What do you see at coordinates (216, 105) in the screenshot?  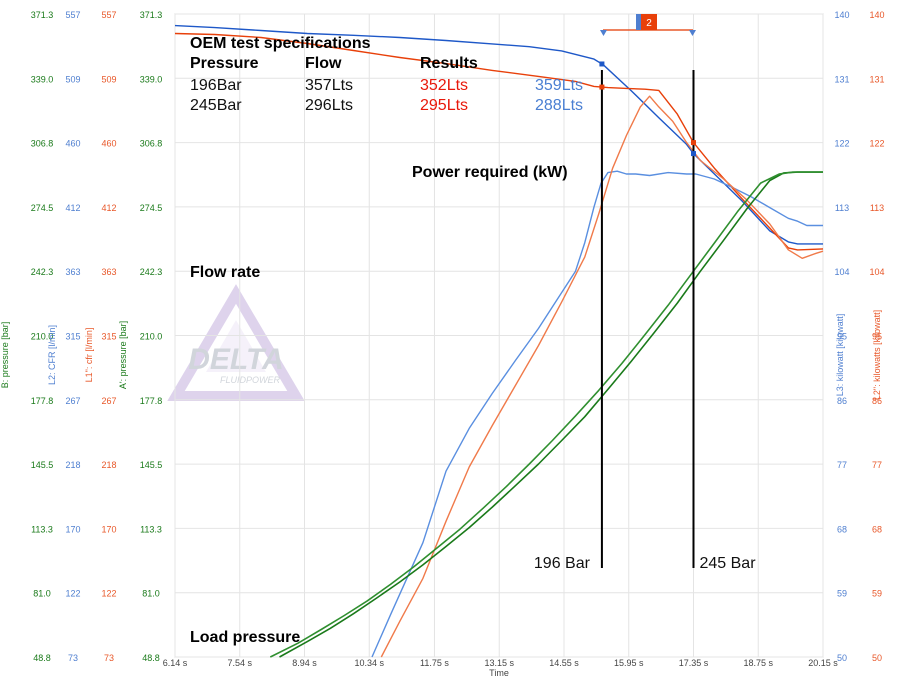 I see `row2-pressure: 245Bar` at bounding box center [216, 105].